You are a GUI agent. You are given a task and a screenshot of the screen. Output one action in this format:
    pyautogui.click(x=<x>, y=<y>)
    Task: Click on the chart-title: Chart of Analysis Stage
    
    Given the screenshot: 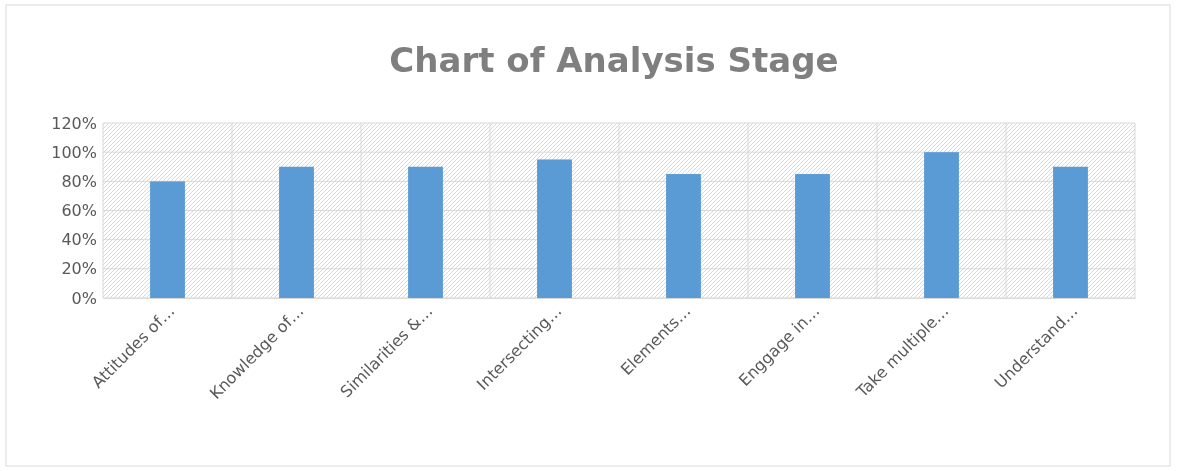 What is the action you would take?
    pyautogui.click(x=614, y=60)
    